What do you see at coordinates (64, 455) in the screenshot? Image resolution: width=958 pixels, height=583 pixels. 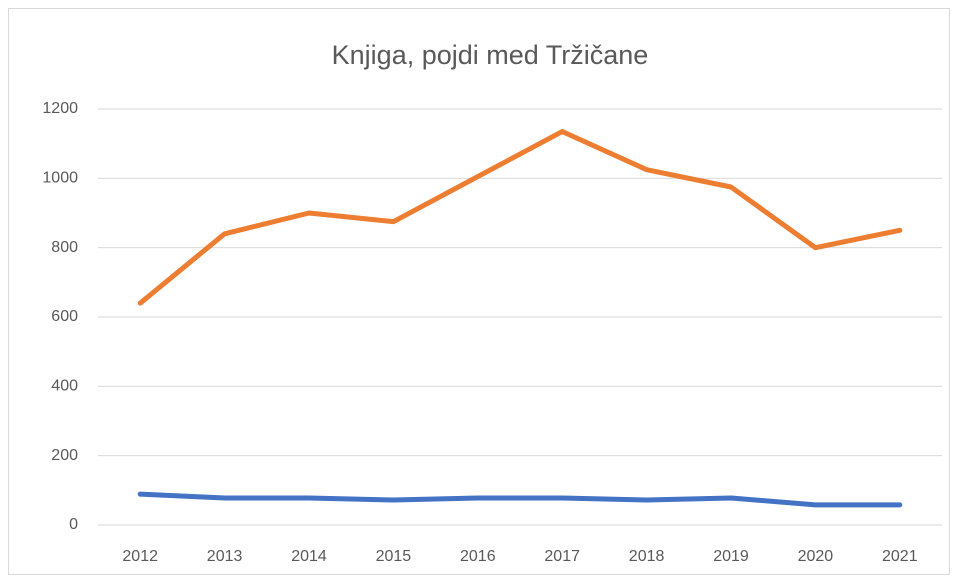 I see `y-tick-label: 200` at bounding box center [64, 455].